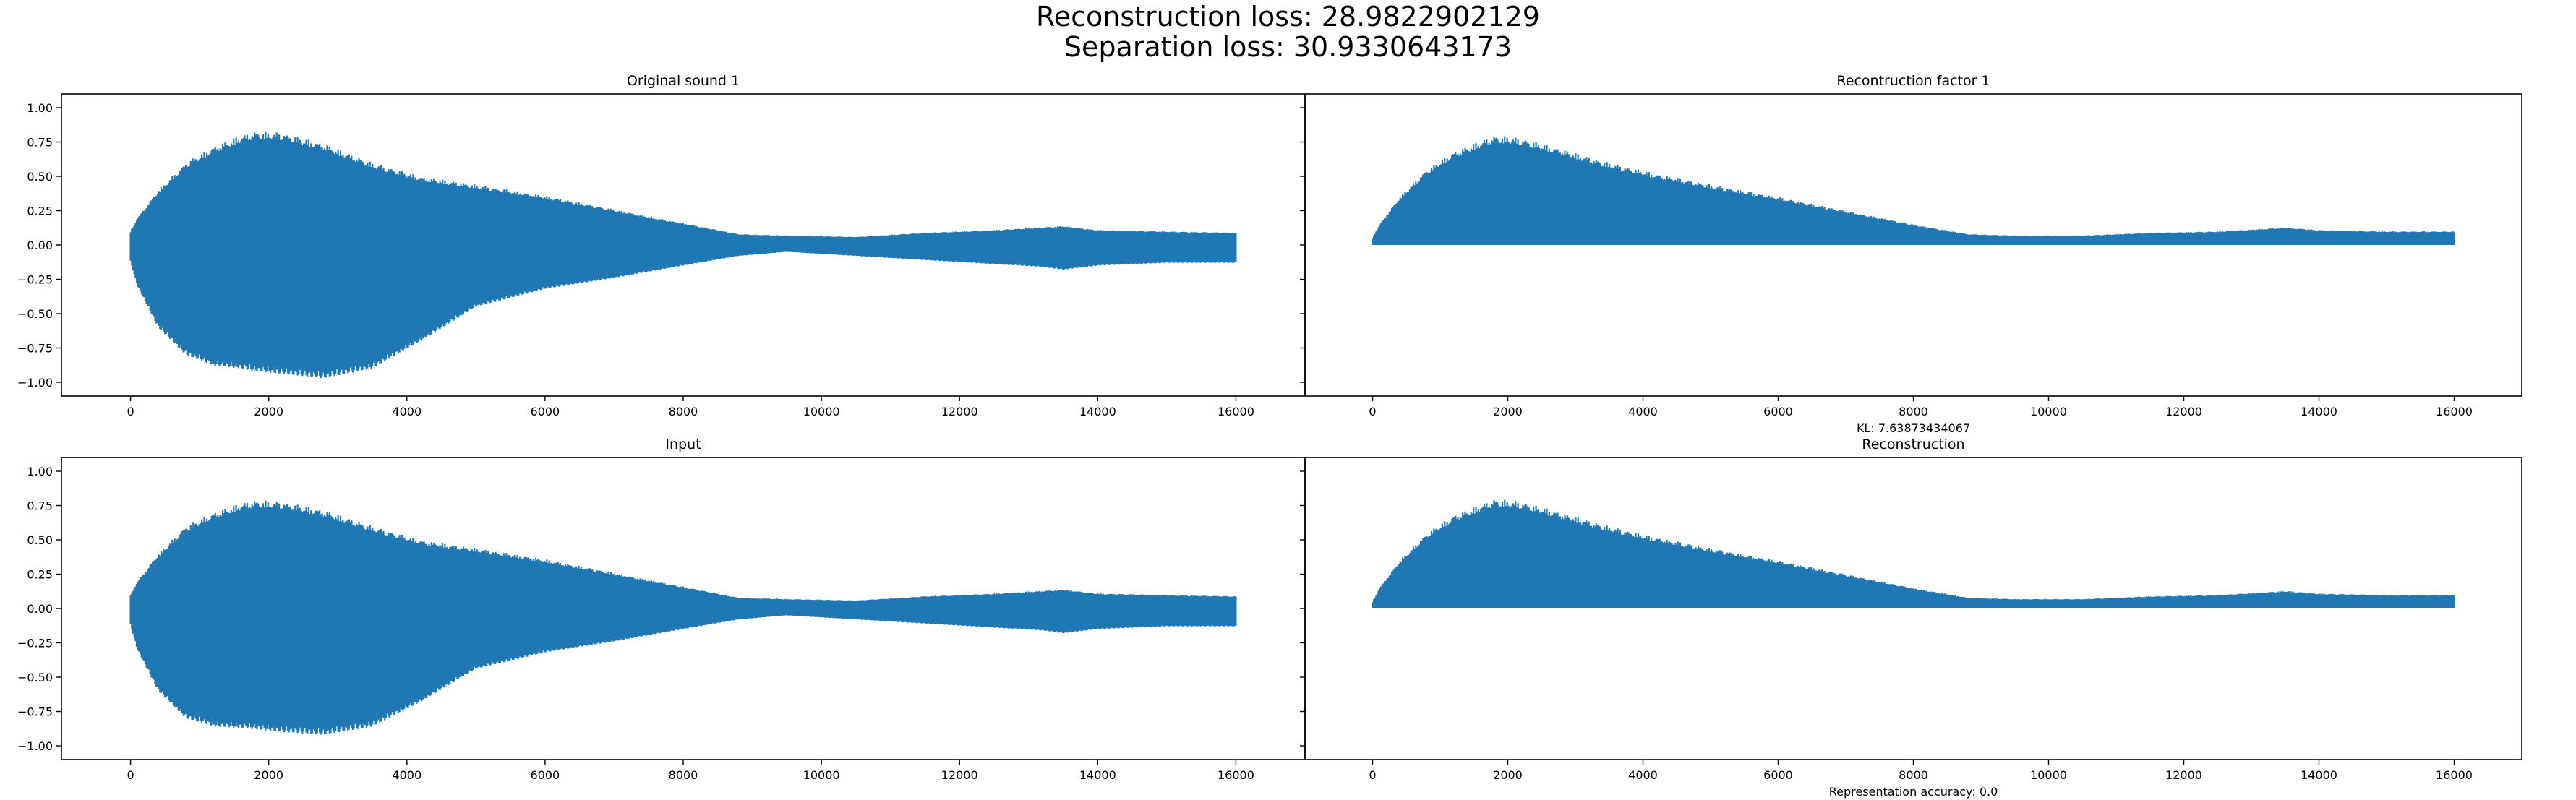  What do you see at coordinates (683, 444) in the screenshot?
I see `subplot-title: Input` at bounding box center [683, 444].